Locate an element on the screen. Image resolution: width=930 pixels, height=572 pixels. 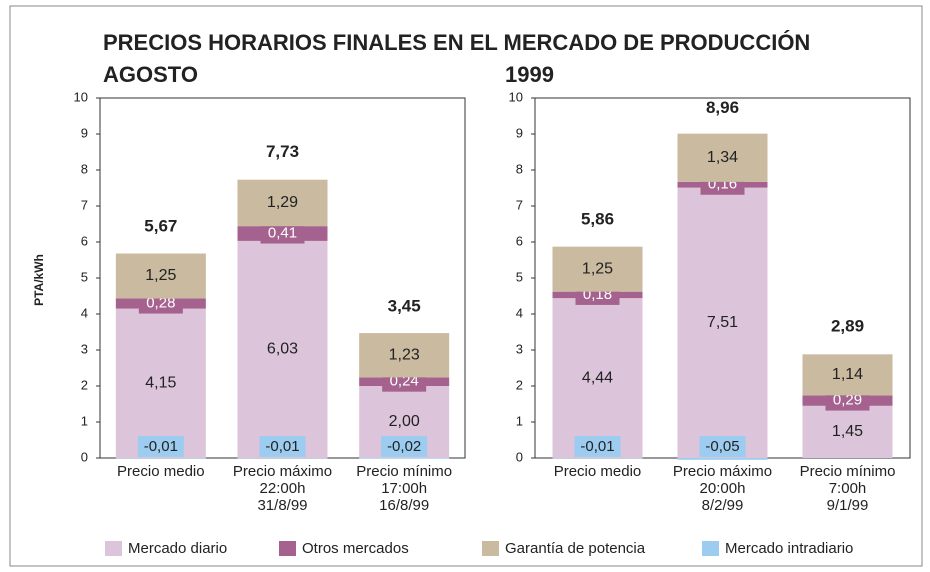
data-label: 6,03 is located at coordinates (282, 349).